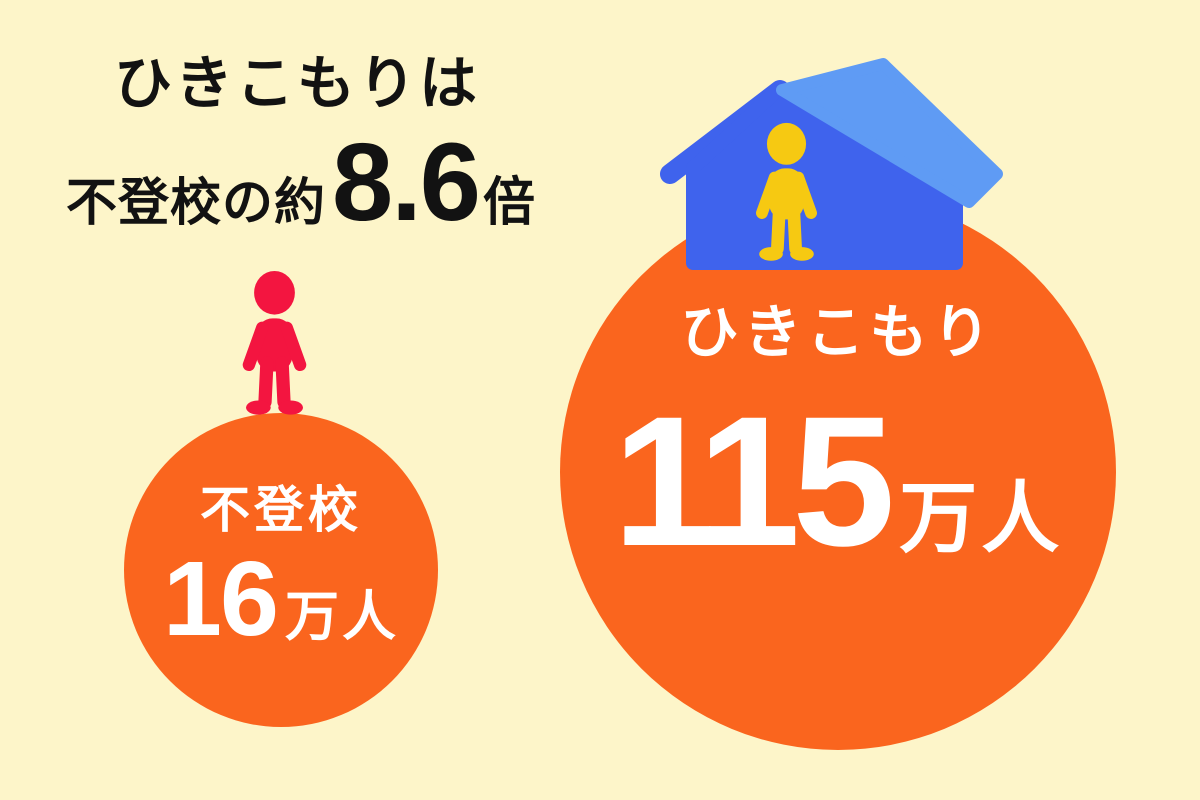 This screenshot has width=1200, height=800. Describe the element at coordinates (831, 164) in the screenshot. I see `house-with-person-icon` at that location.